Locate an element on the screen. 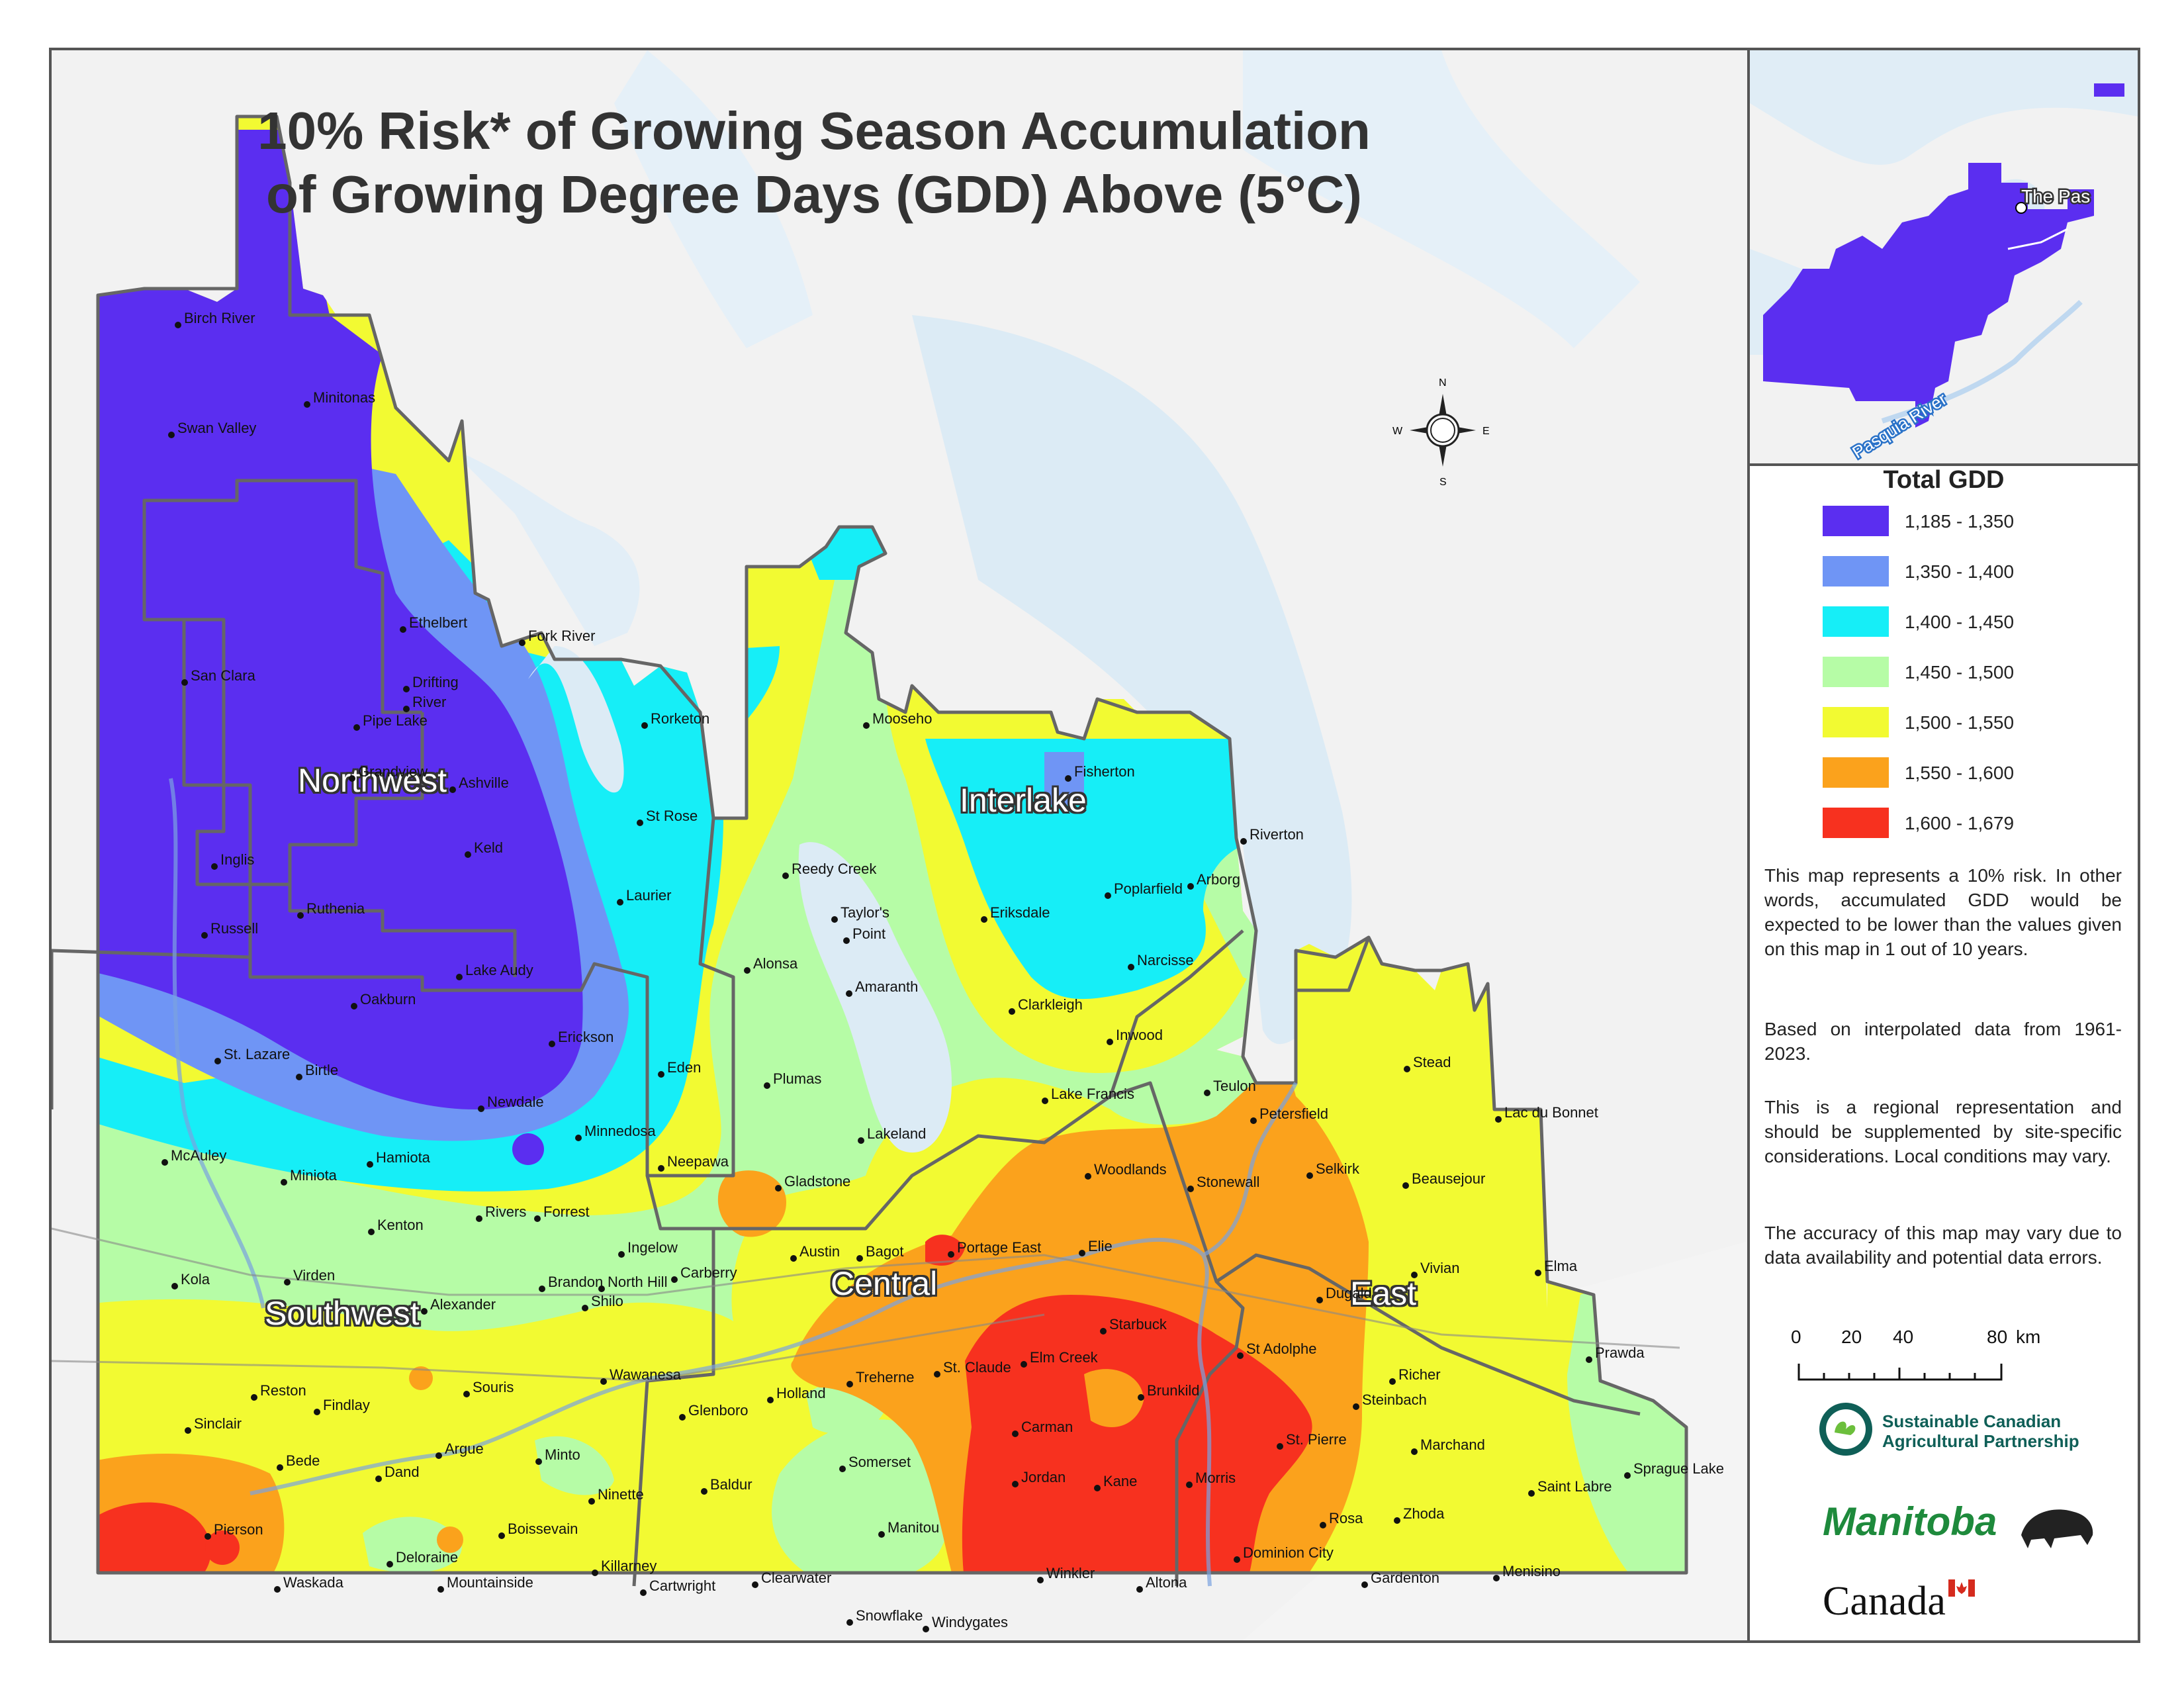 Image resolution: width=2184 pixels, height=1688 pixels. city-label: St Rose is located at coordinates (672, 816).